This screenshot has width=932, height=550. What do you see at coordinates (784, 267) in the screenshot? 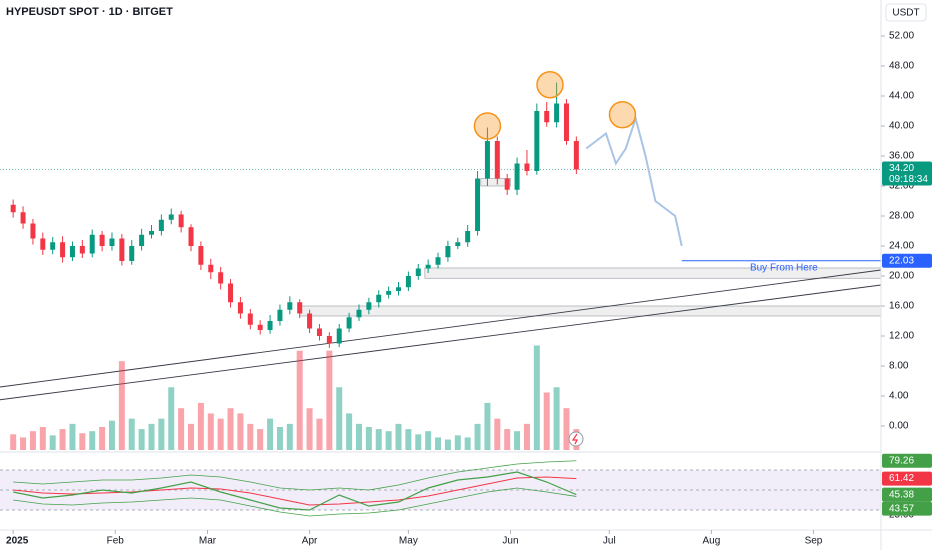
I see `buy-label: Buy From Here` at bounding box center [784, 267].